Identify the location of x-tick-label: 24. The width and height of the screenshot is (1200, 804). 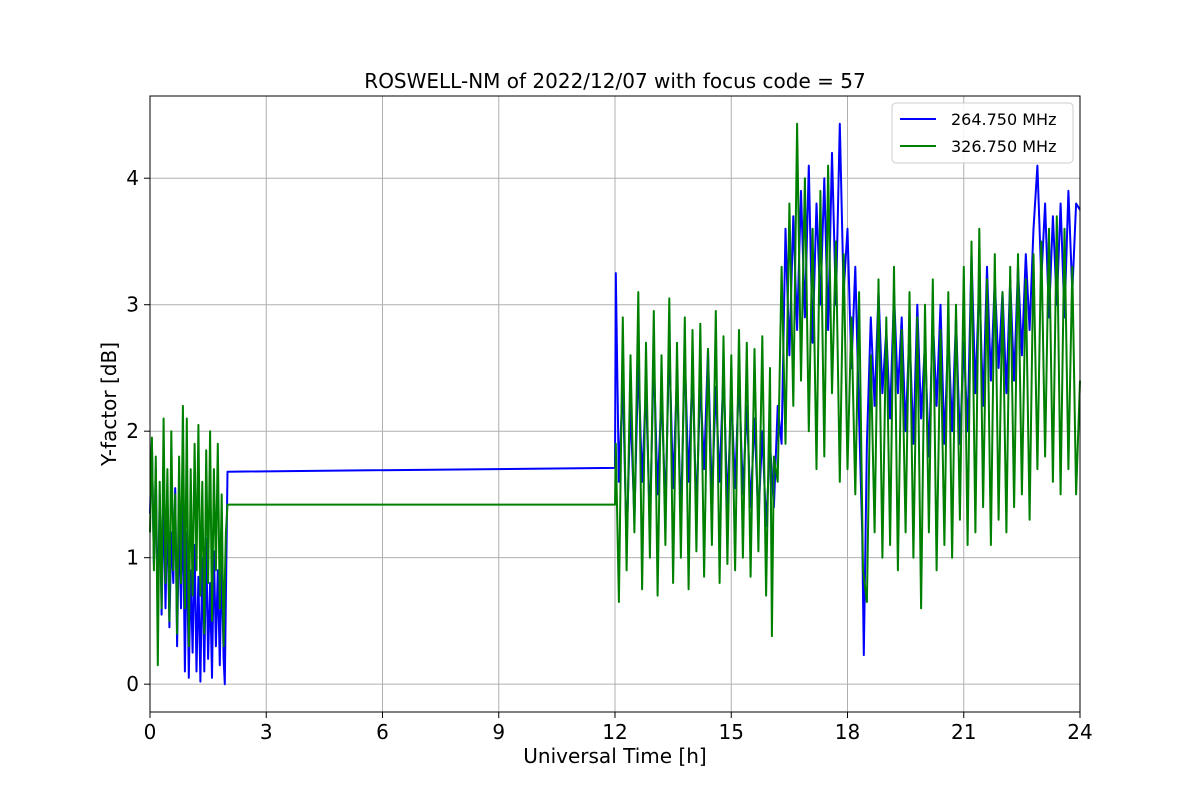
(1079, 732).